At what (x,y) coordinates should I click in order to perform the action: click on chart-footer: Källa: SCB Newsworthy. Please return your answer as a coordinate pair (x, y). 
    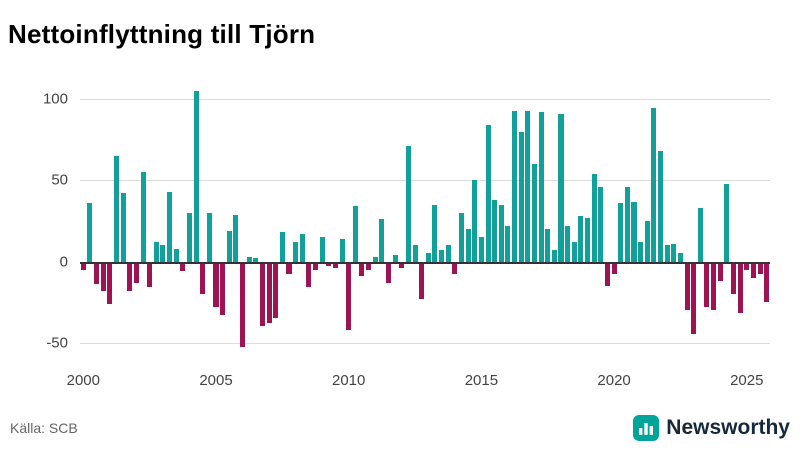
    Looking at the image, I should click on (400, 428).